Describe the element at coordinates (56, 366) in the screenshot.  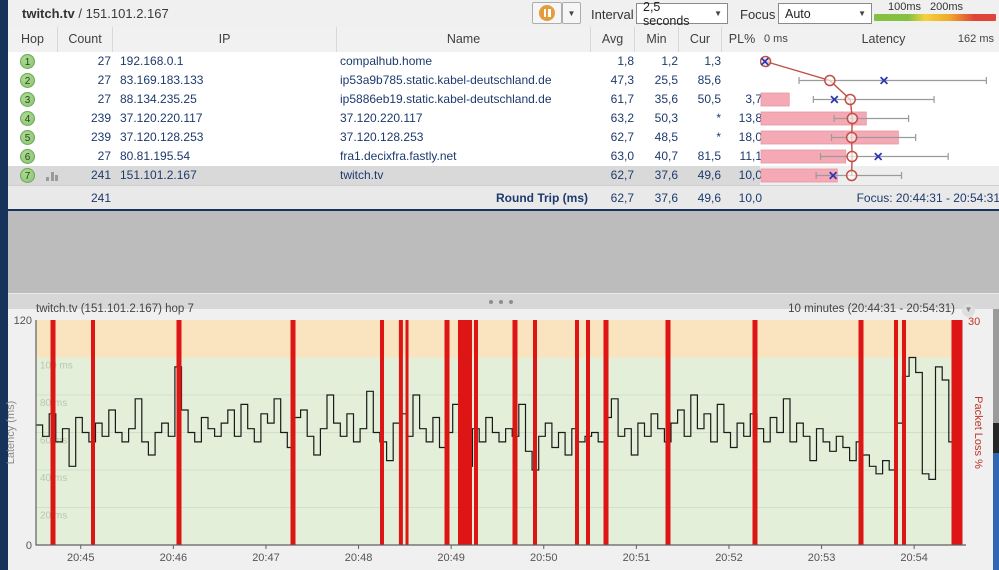
I see `svg-text: 100 ms` at that location.